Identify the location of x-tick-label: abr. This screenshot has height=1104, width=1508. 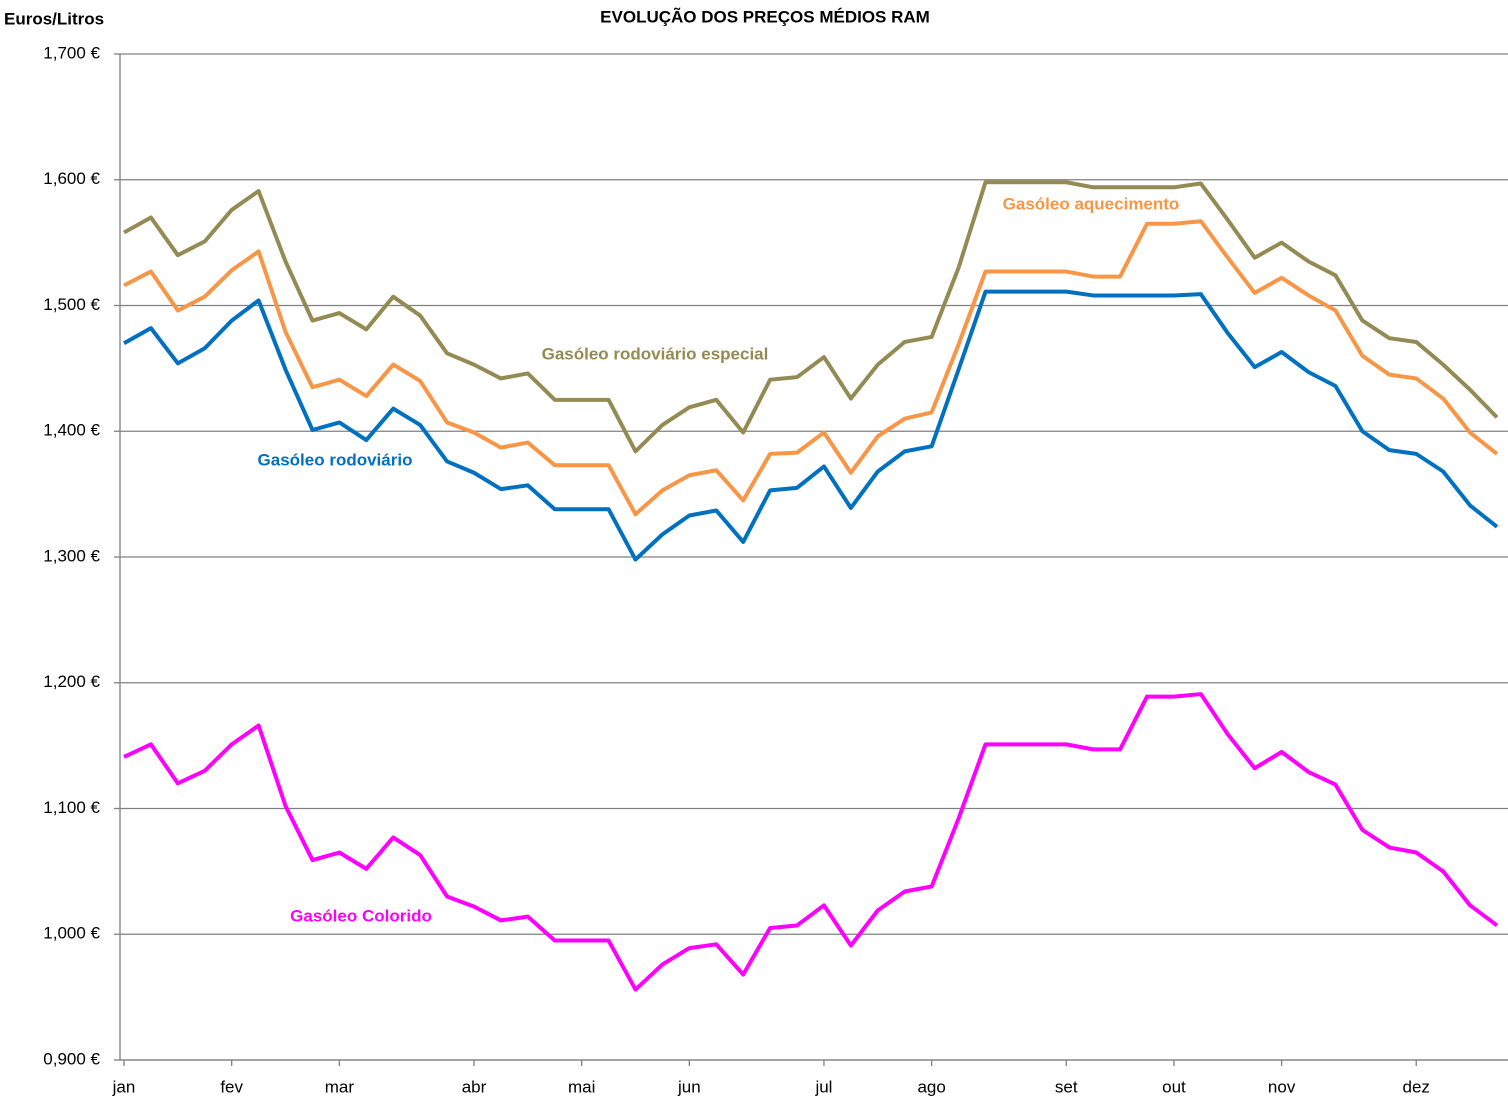
(474, 1086).